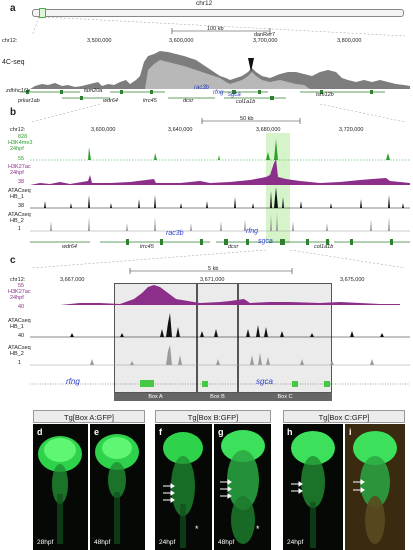 The width and height of the screenshot is (413, 550). What do you see at coordinates (351, 130) in the screenshot?
I see `panel-b-coord-4: 3,720,000` at bounding box center [351, 130].